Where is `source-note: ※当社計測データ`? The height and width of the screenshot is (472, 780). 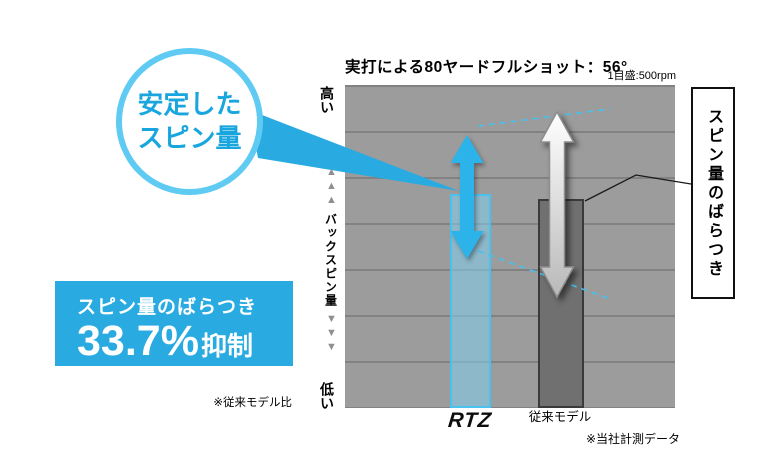 source-note: ※当社計測データ is located at coordinates (632, 439).